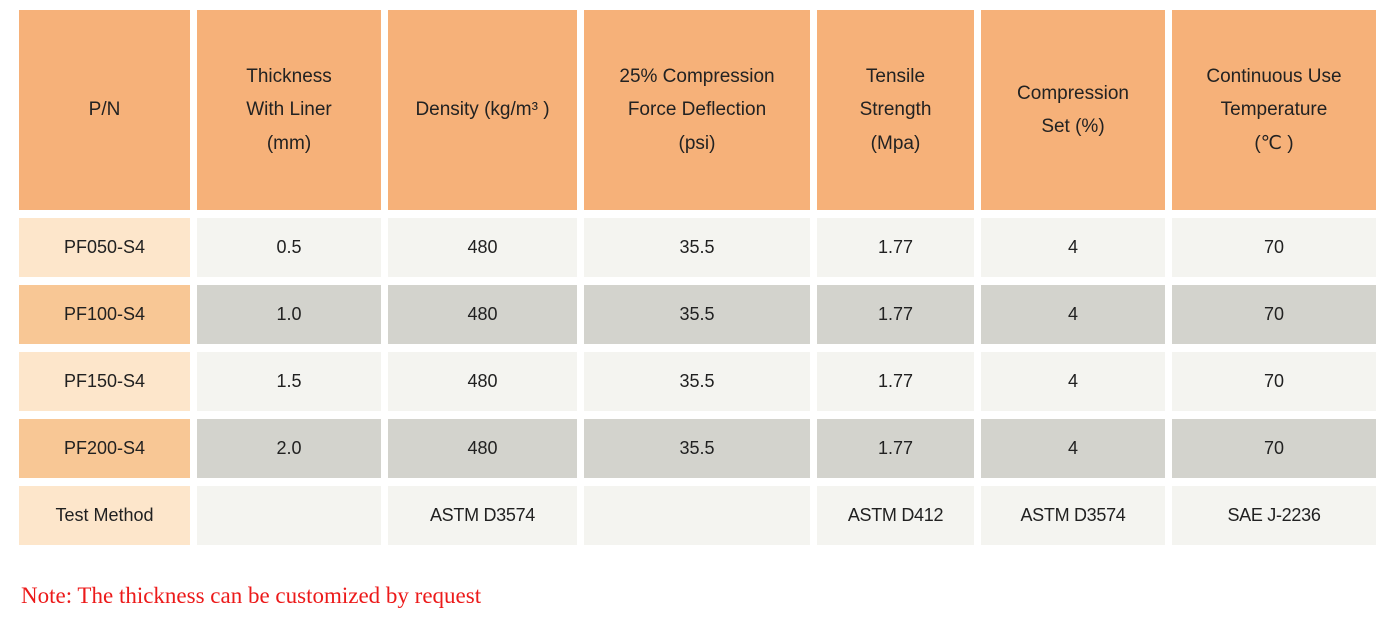  Describe the element at coordinates (895, 515) in the screenshot. I see `cell-tensile: ASTM D412` at that location.